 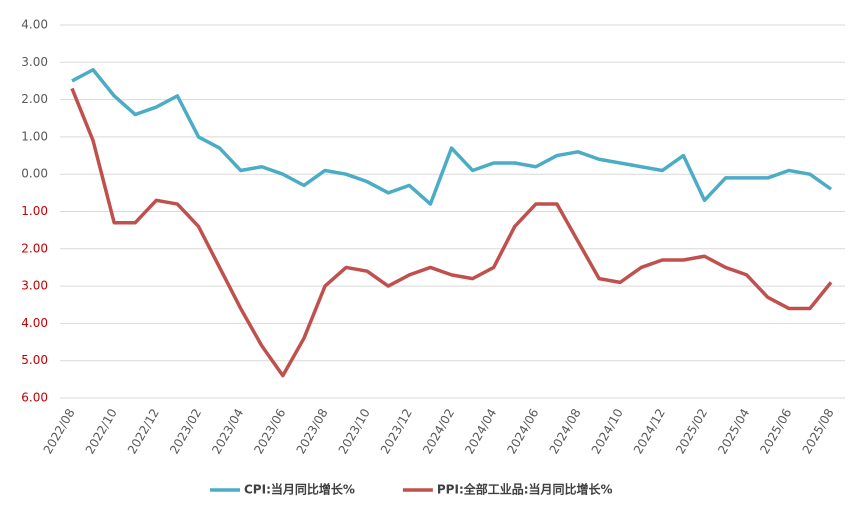 What do you see at coordinates (34, 398) in the screenshot?
I see `y-tick-label: 6.00` at bounding box center [34, 398].